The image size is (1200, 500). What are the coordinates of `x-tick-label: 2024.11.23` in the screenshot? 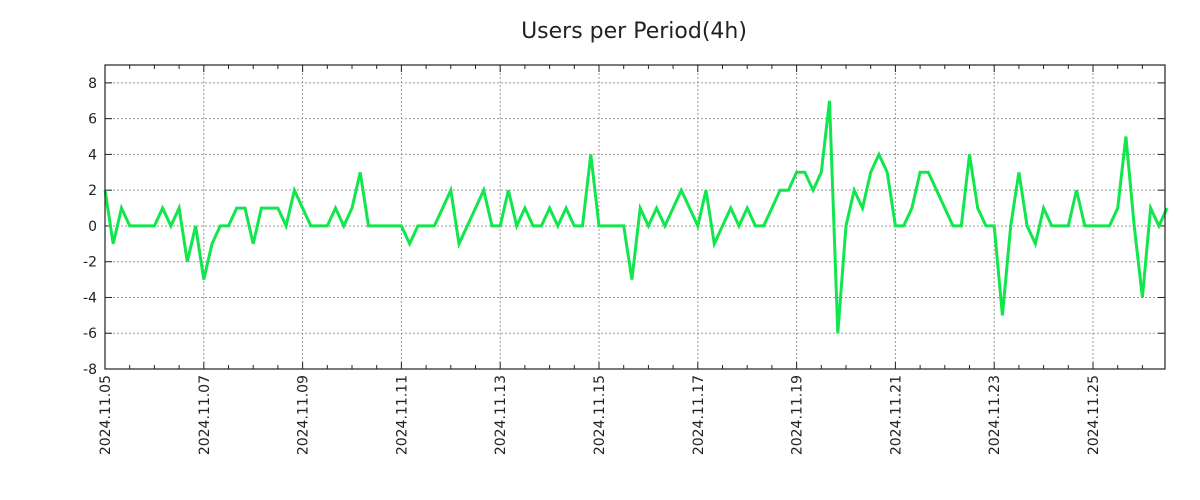 It's located at (995, 415).